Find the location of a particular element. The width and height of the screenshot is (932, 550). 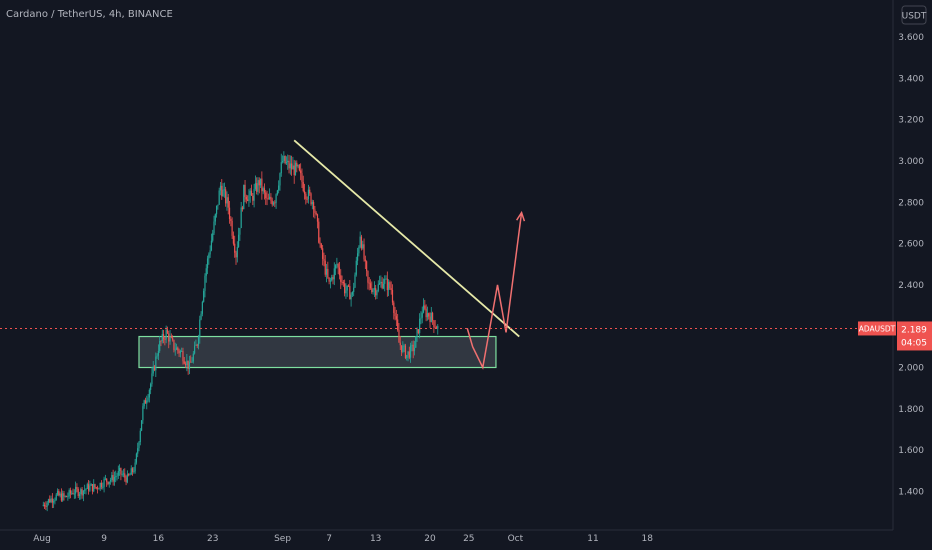

resistance-trendline is located at coordinates (406, 238).